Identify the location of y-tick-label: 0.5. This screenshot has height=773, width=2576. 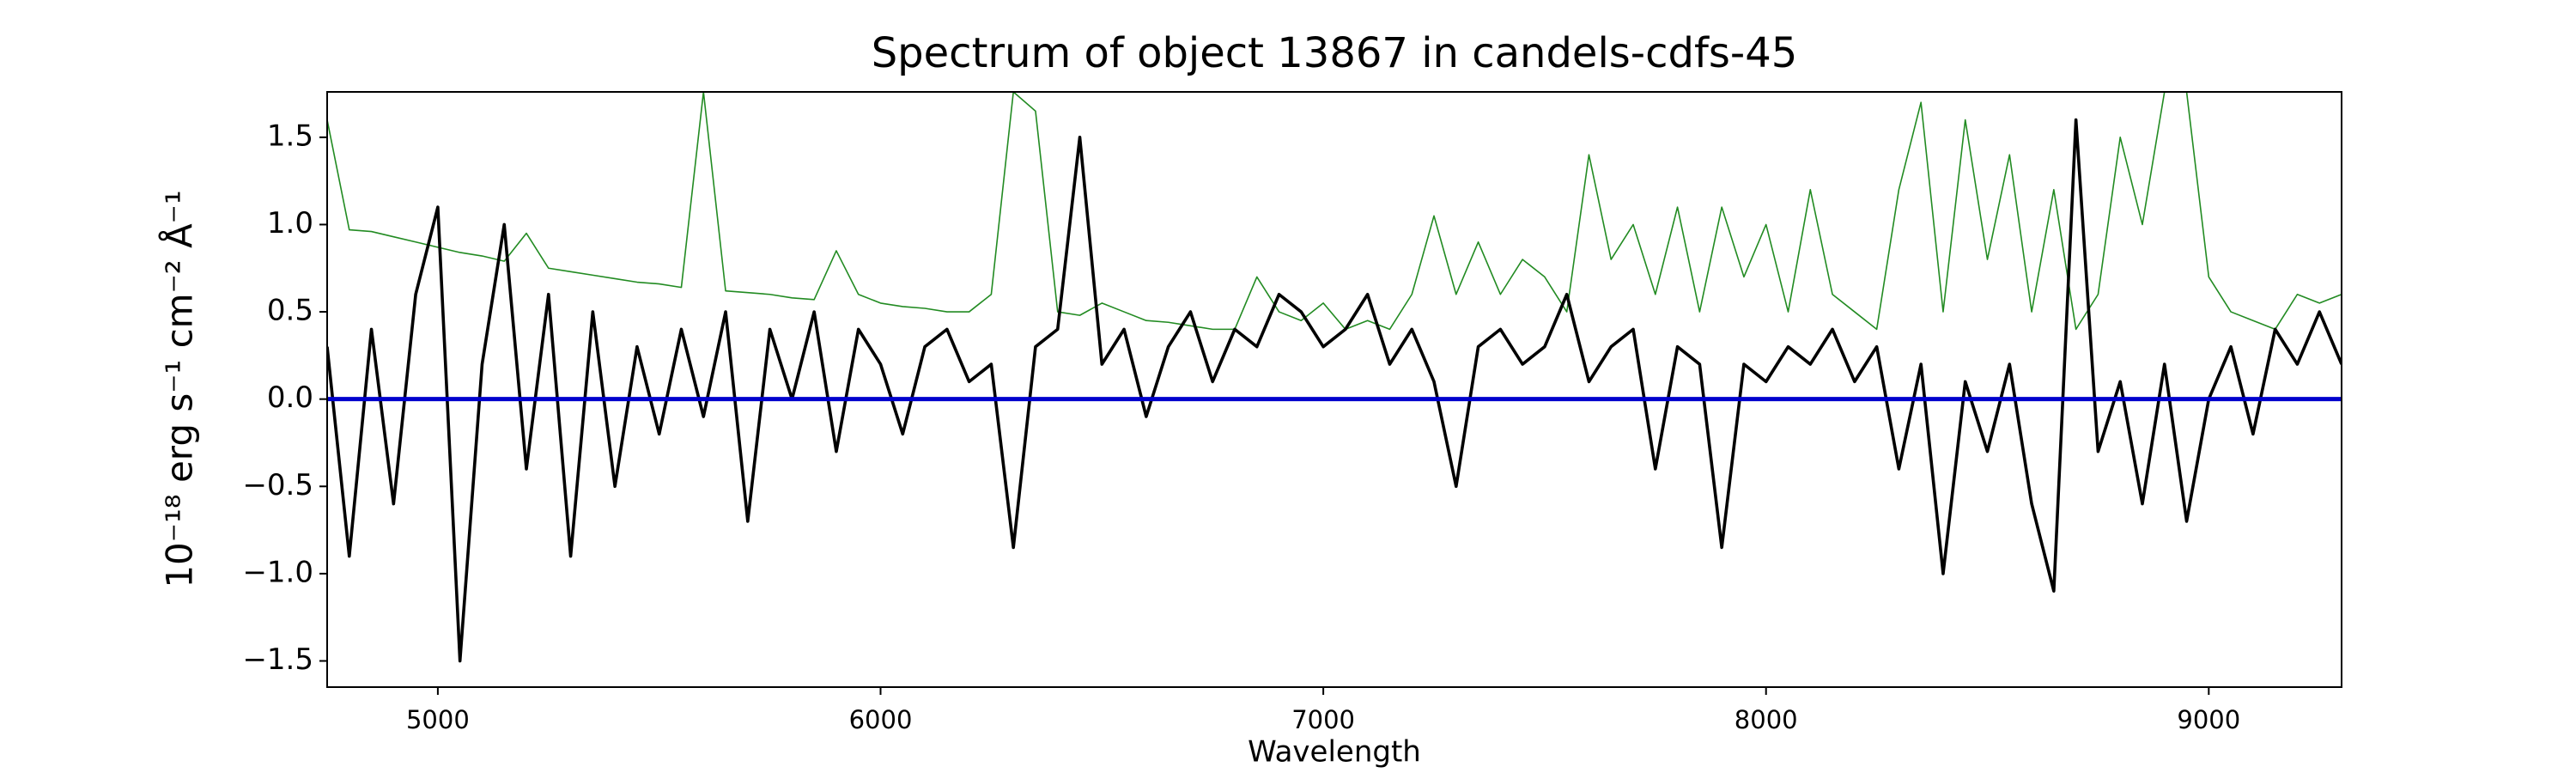
(290, 311).